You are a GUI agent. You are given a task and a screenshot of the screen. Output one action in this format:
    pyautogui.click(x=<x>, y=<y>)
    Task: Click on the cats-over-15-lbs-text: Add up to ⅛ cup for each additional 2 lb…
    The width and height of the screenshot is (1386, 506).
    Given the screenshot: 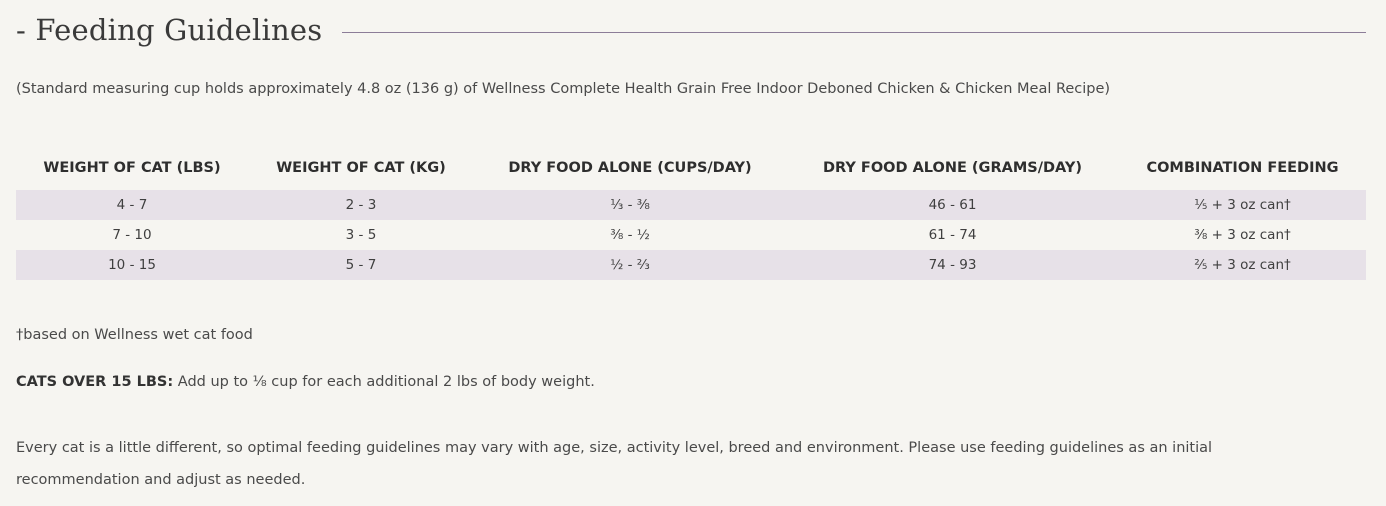 What is the action you would take?
    pyautogui.click(x=384, y=382)
    